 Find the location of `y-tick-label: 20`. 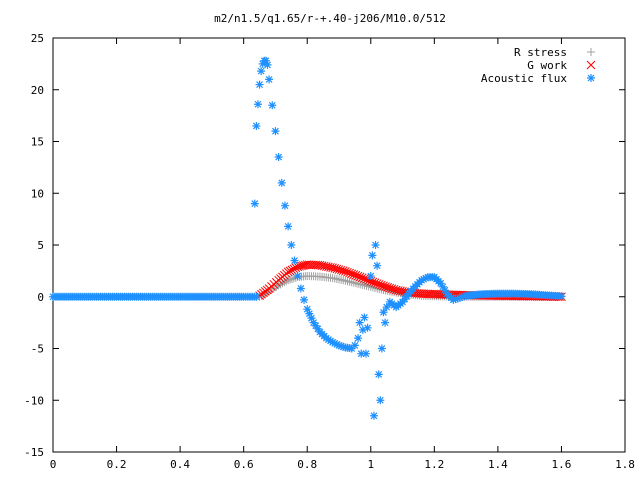

y-tick-label: 20 is located at coordinates (37, 90).